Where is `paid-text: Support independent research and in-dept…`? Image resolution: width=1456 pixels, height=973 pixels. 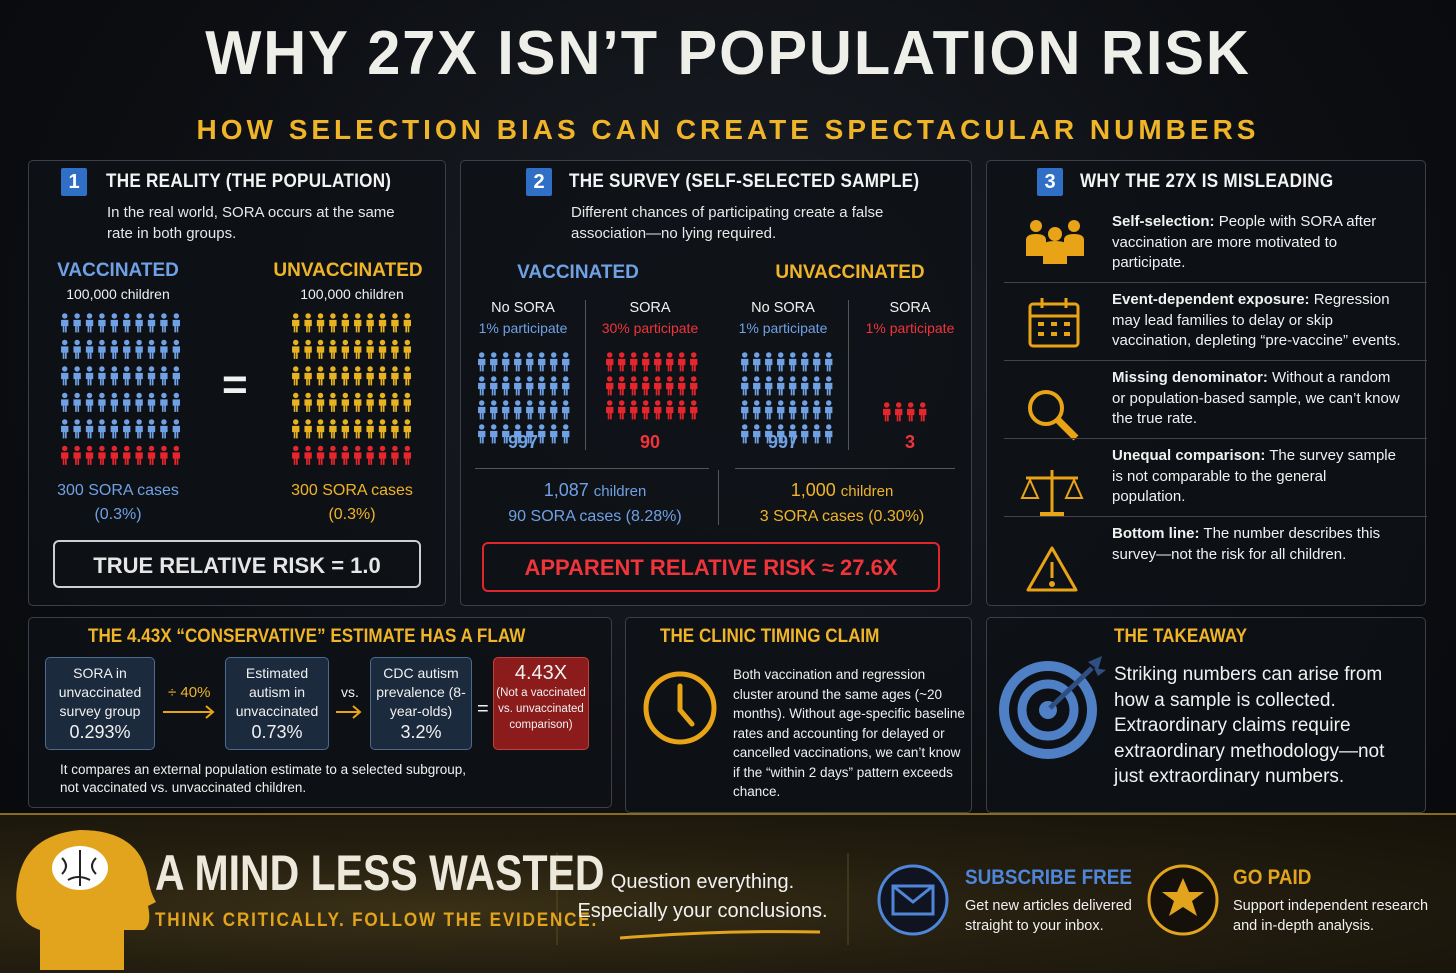
paid-text: Support independent research and in-dept… is located at coordinates (1331, 916).